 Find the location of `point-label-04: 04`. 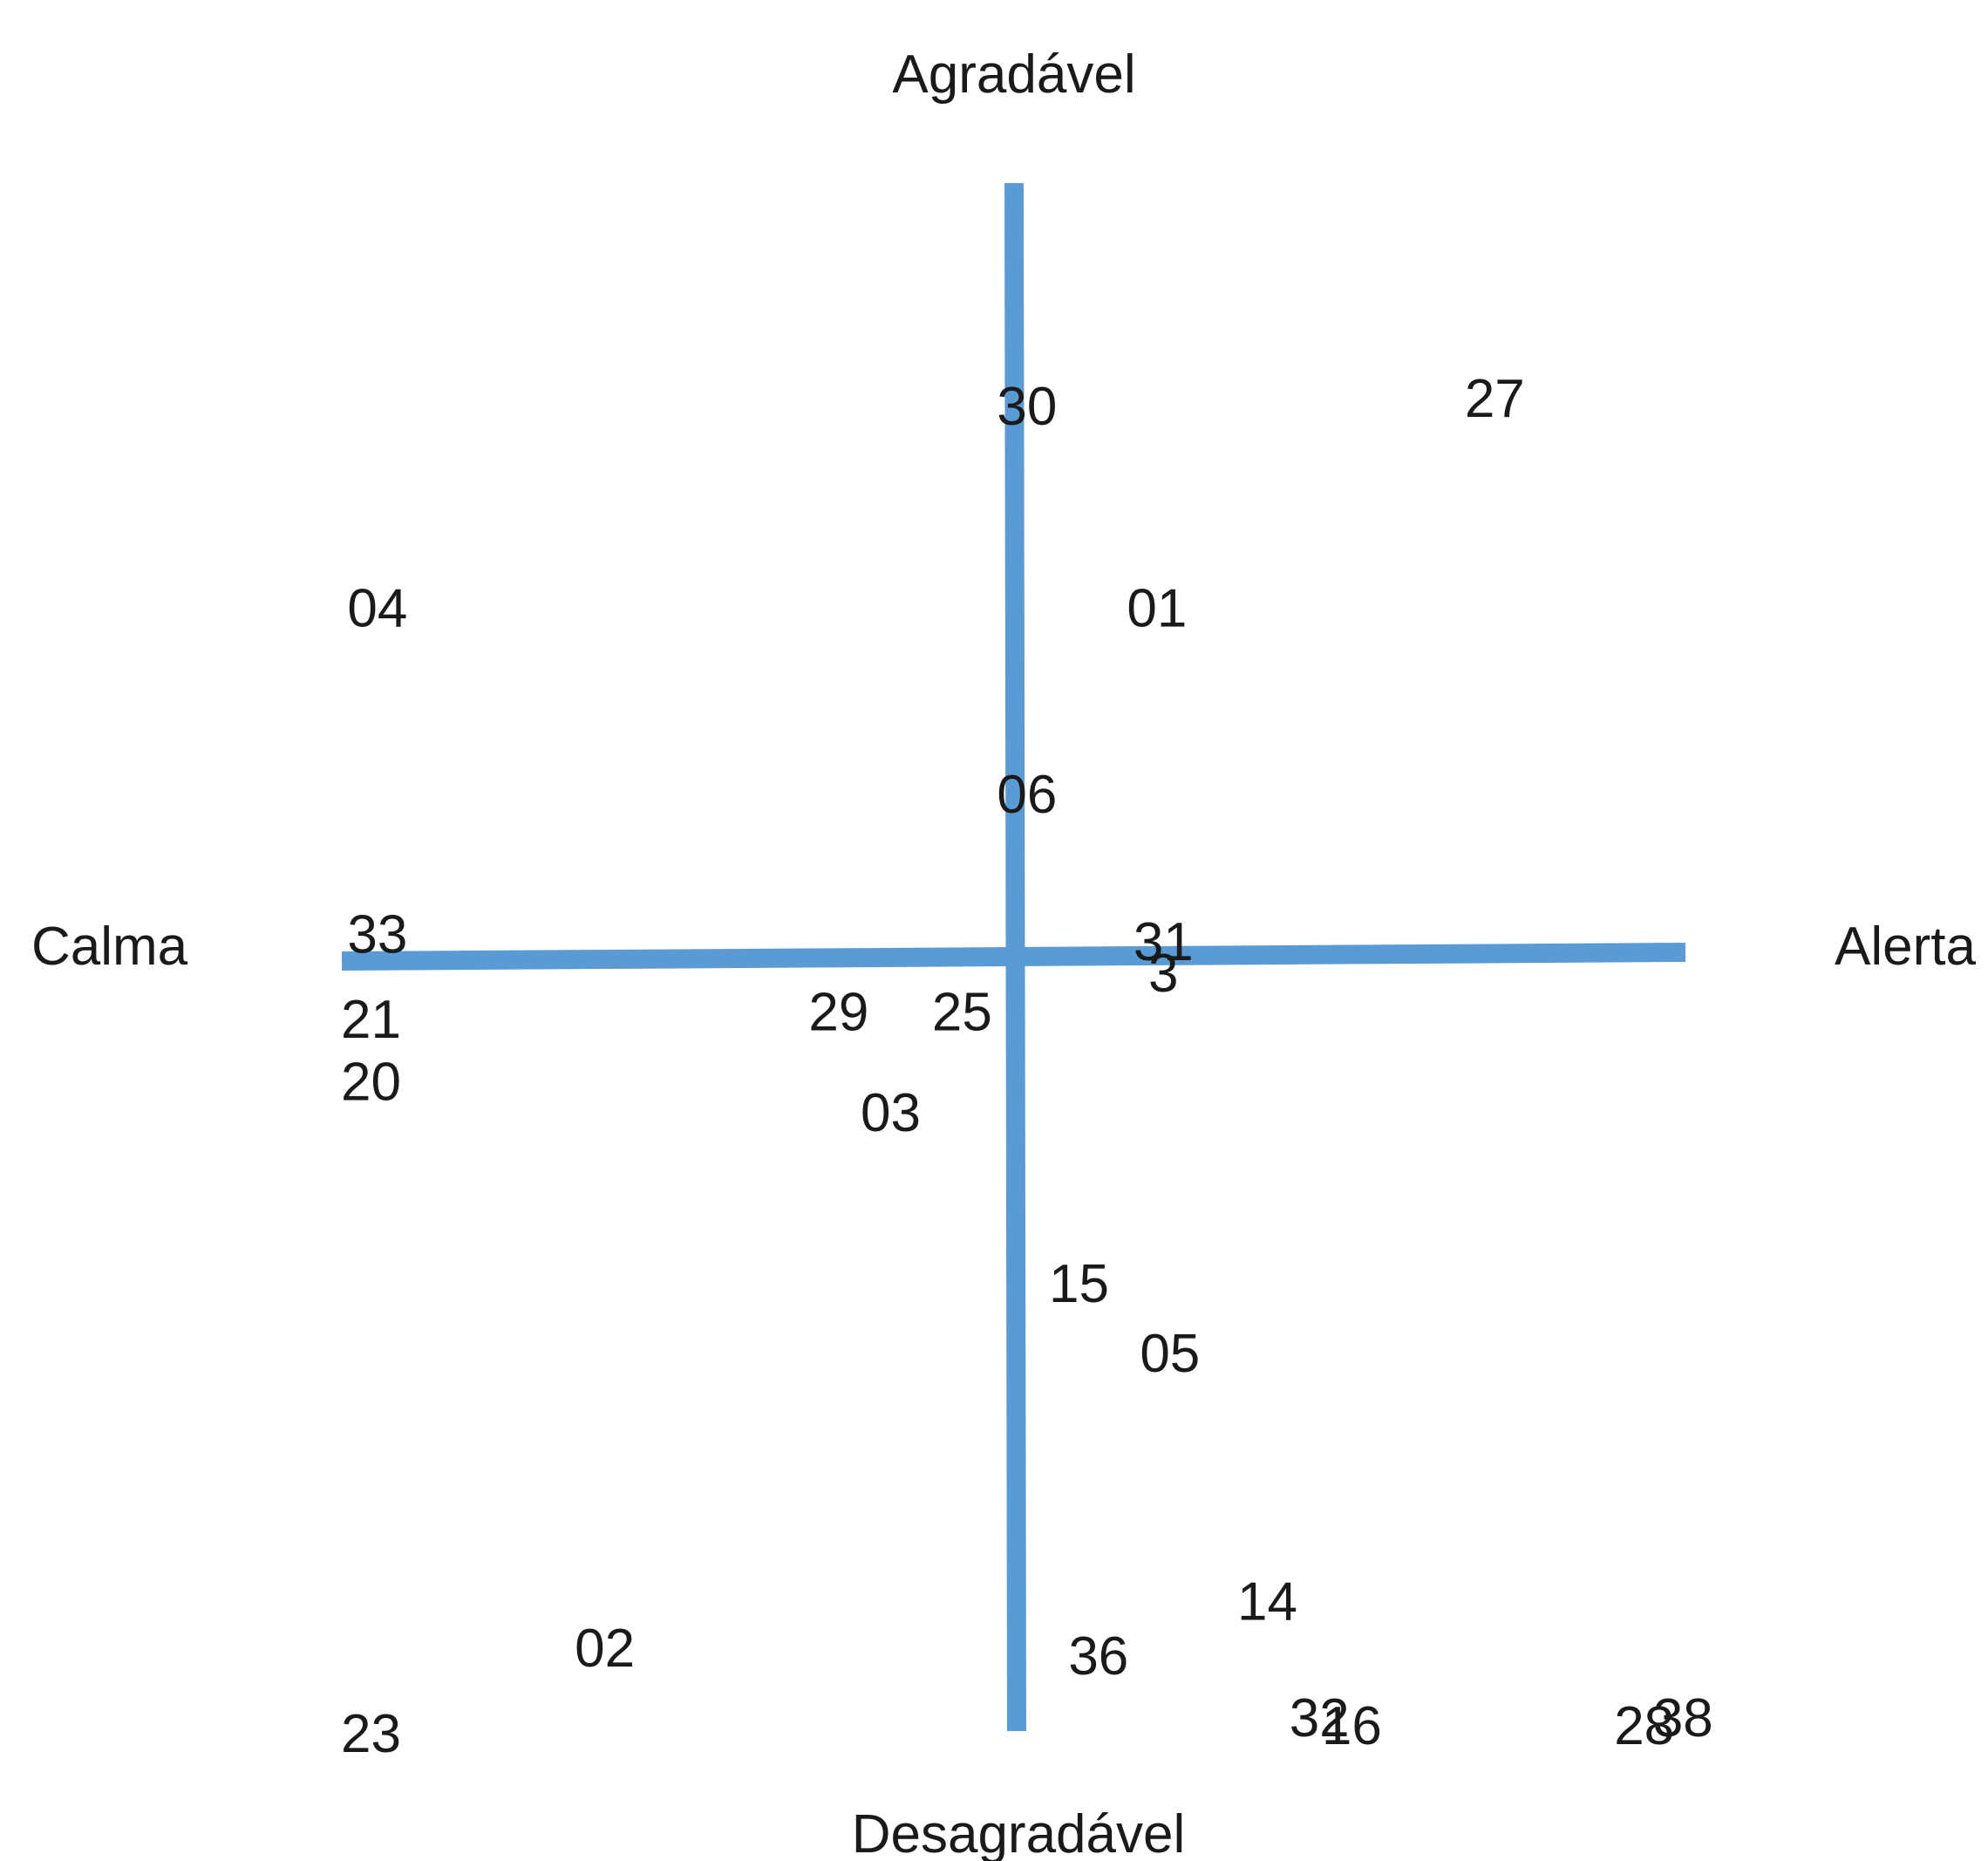

point-label-04: 04 is located at coordinates (377, 609).